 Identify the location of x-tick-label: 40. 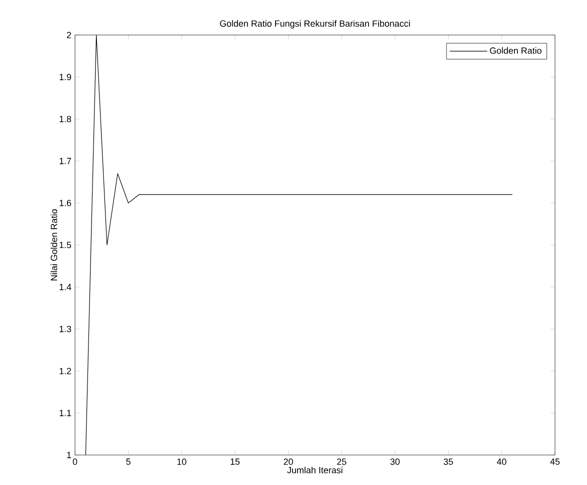
(501, 461).